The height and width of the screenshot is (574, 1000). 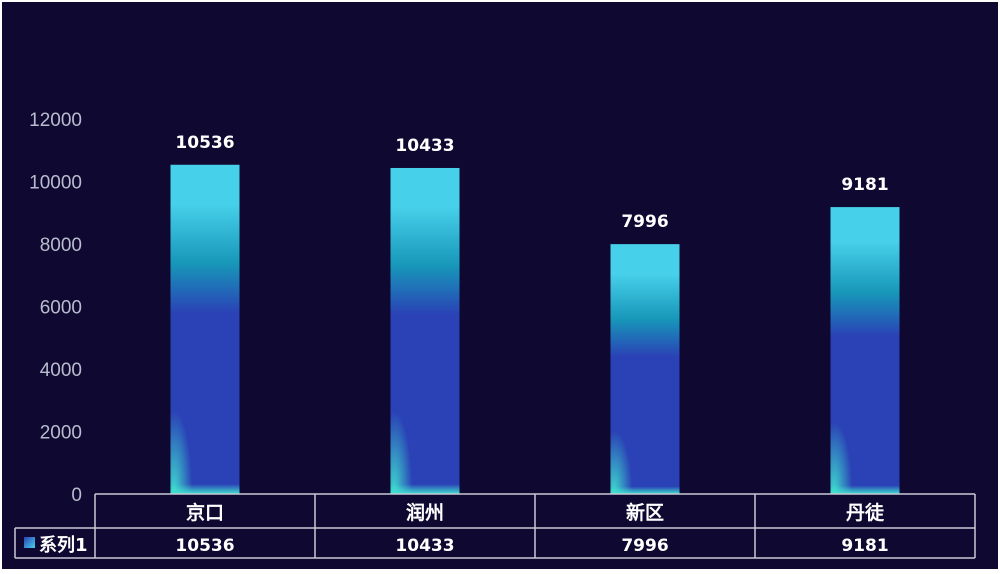 I want to click on y-tick-label: 12000, so click(x=55, y=120).